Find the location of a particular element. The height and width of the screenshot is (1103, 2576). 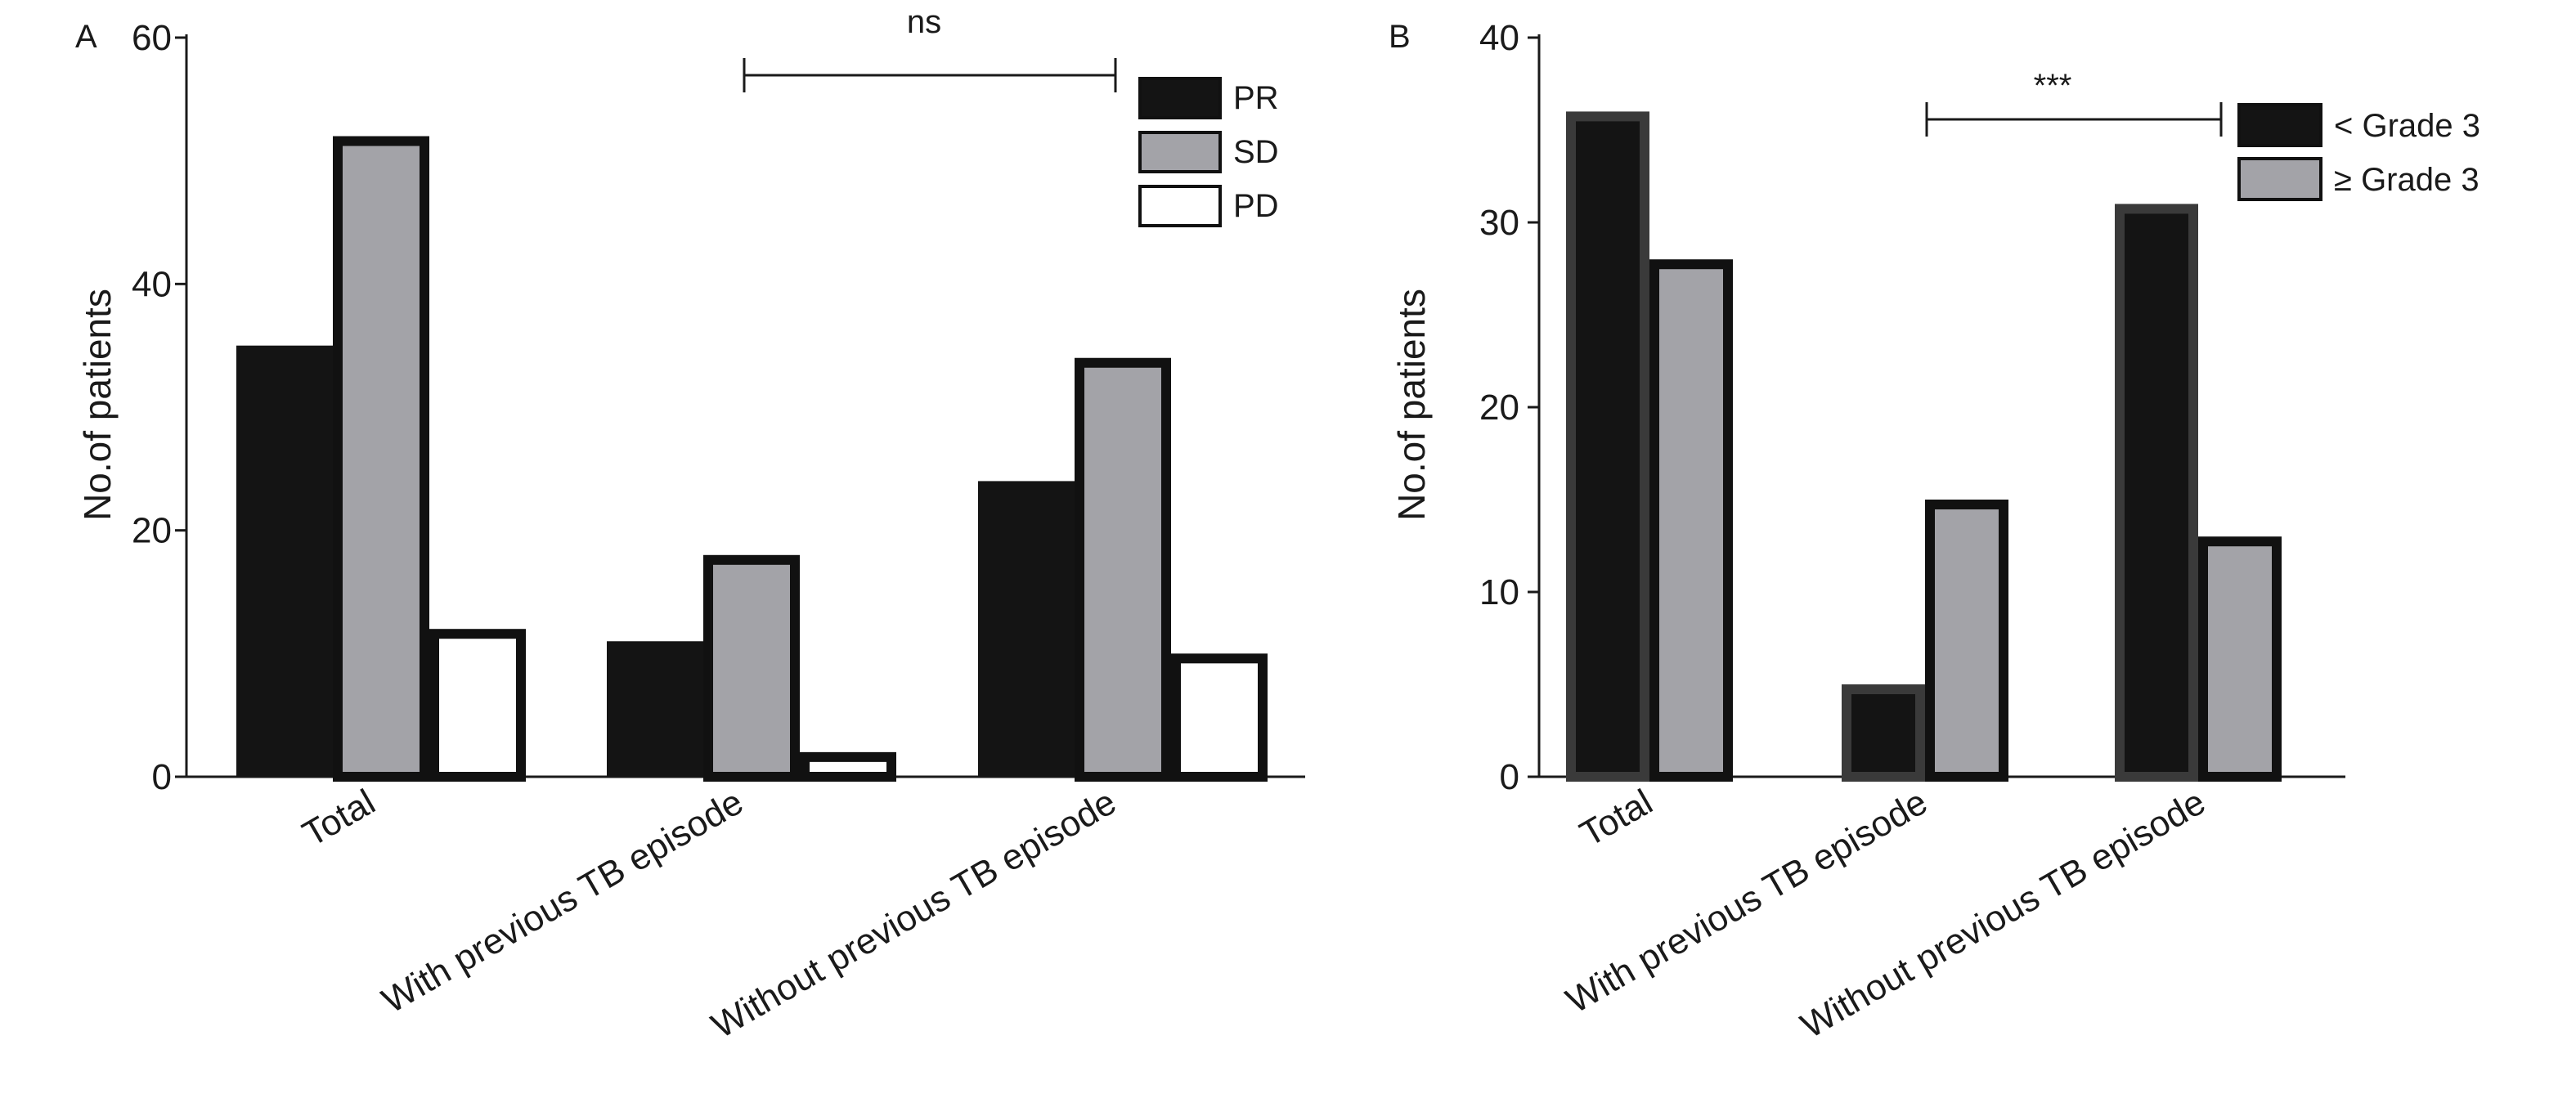

panel-a-legend-label: PR is located at coordinates (1256, 98).